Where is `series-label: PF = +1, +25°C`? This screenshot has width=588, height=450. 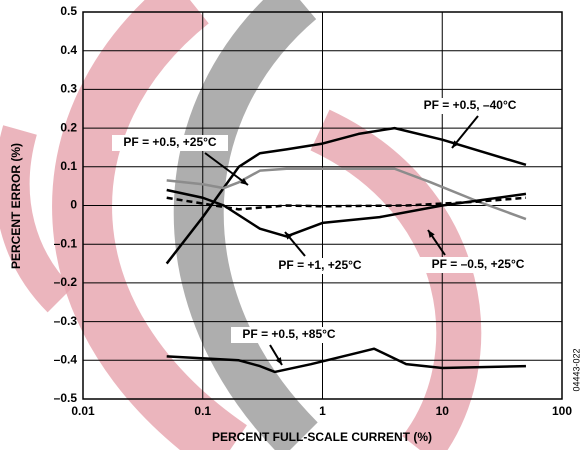
series-label: PF = +1, +25°C is located at coordinates (320, 265).